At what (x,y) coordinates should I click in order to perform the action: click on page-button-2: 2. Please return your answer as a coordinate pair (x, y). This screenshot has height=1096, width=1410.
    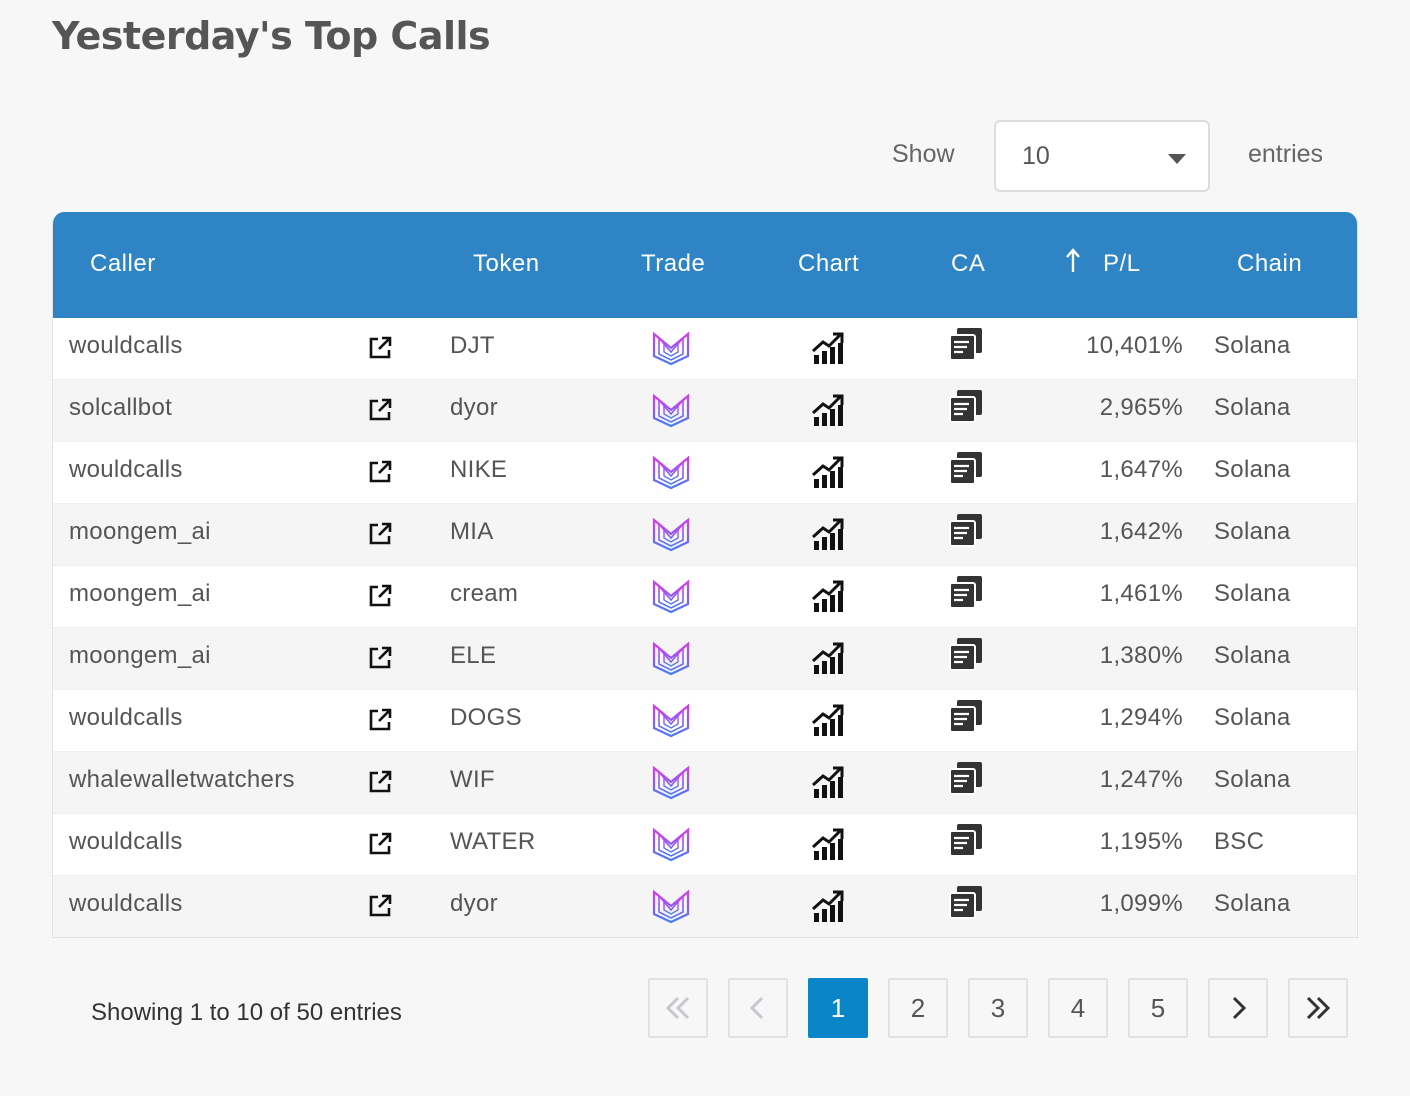
    Looking at the image, I should click on (918, 1008).